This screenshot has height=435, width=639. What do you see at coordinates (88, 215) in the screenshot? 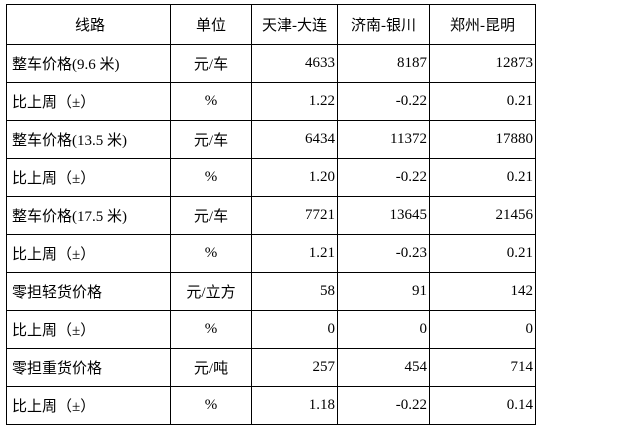
I see `table-cell: 整车价格(17.5 米)` at bounding box center [88, 215].